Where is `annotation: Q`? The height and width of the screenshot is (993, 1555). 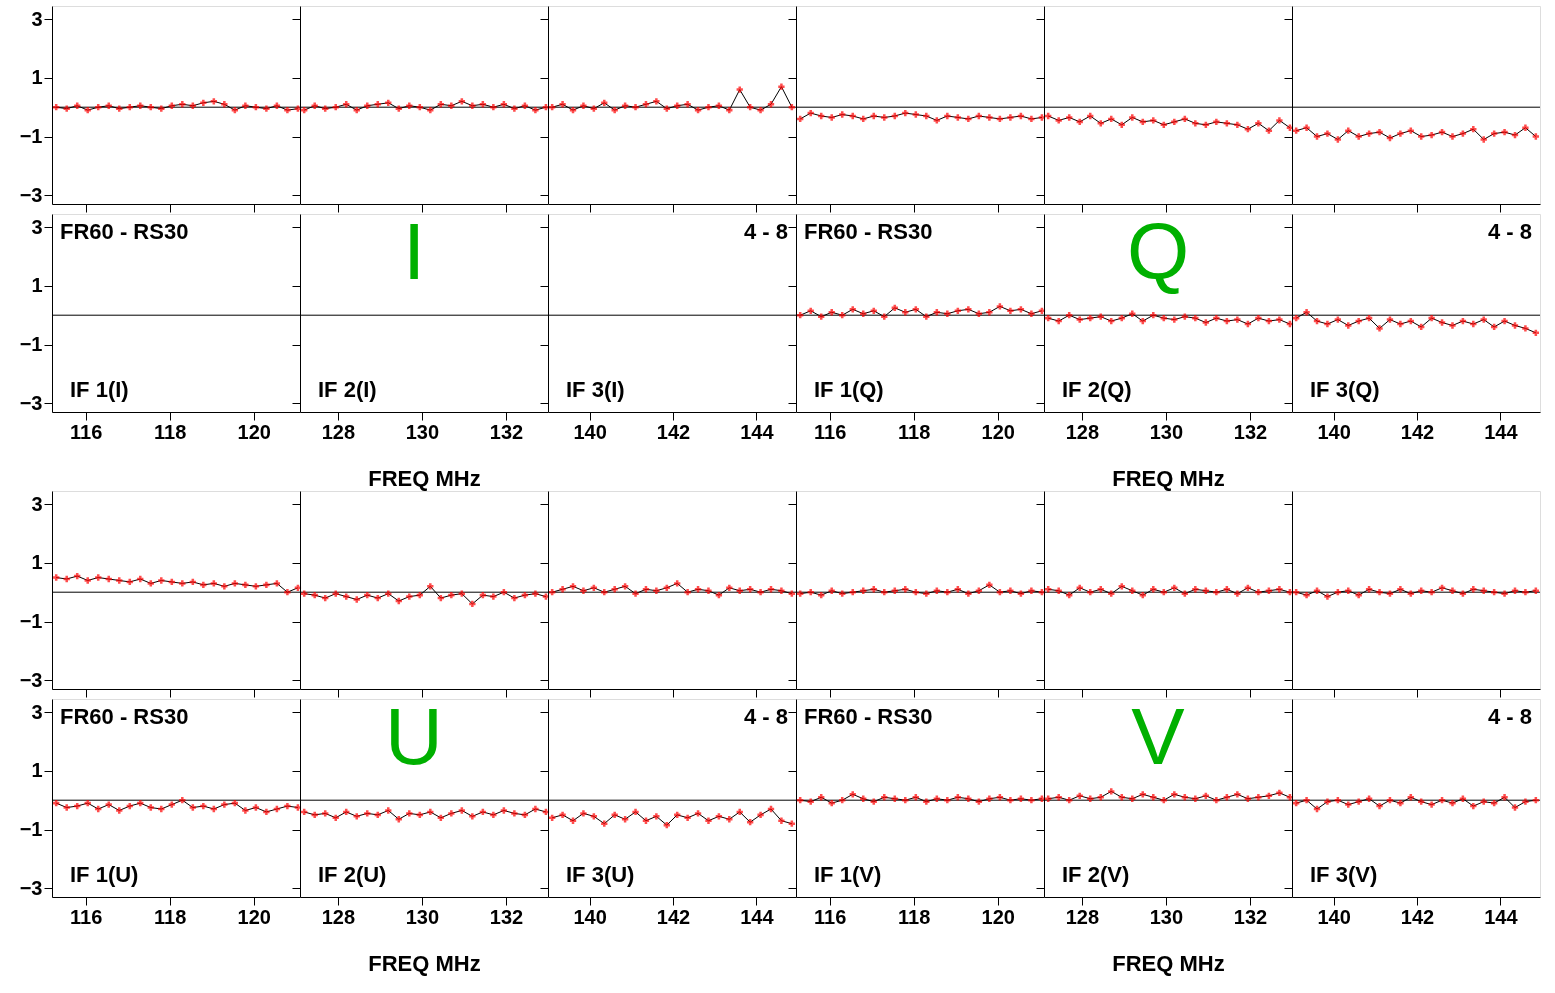
annotation: Q is located at coordinates (1158, 251).